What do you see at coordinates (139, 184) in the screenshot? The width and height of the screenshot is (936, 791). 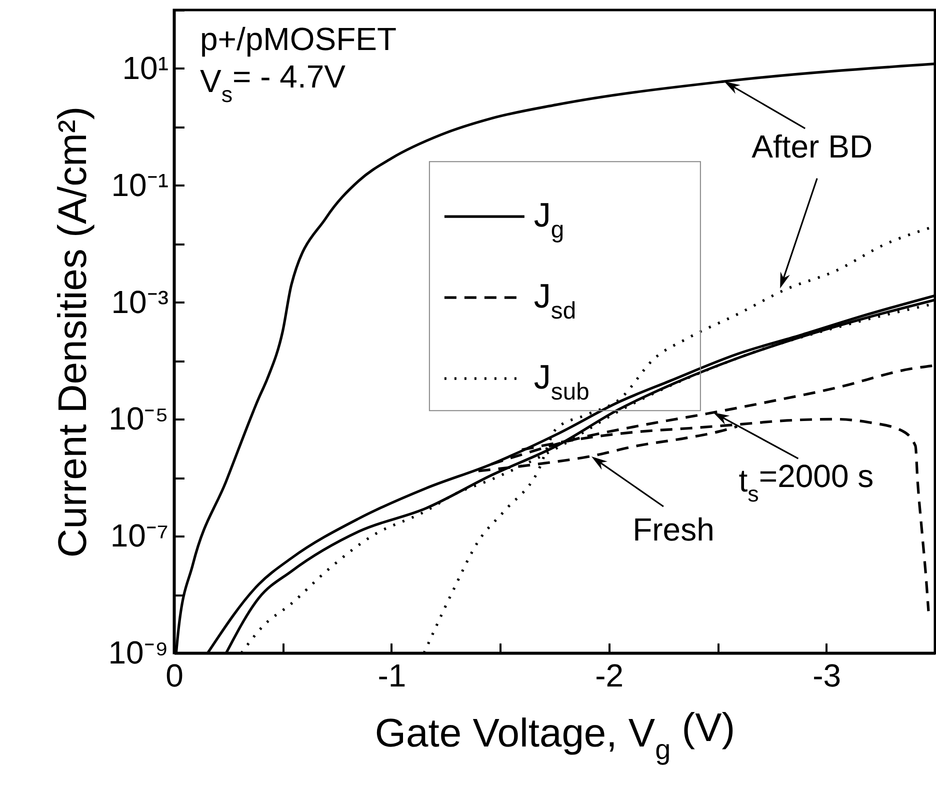 I see `y-tick-label: 10⁻¹` at bounding box center [139, 184].